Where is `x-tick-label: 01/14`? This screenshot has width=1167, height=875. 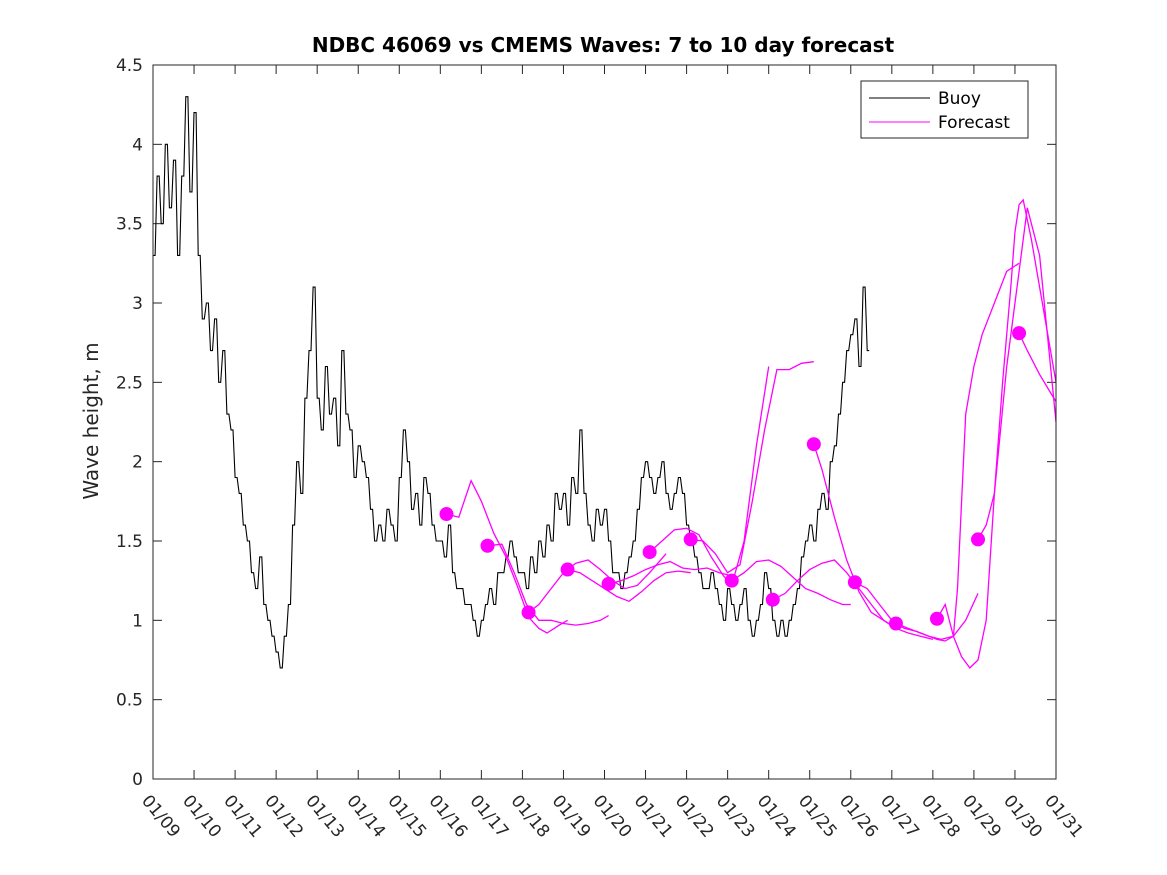
x-tick-label: 01/14 is located at coordinates (365, 816).